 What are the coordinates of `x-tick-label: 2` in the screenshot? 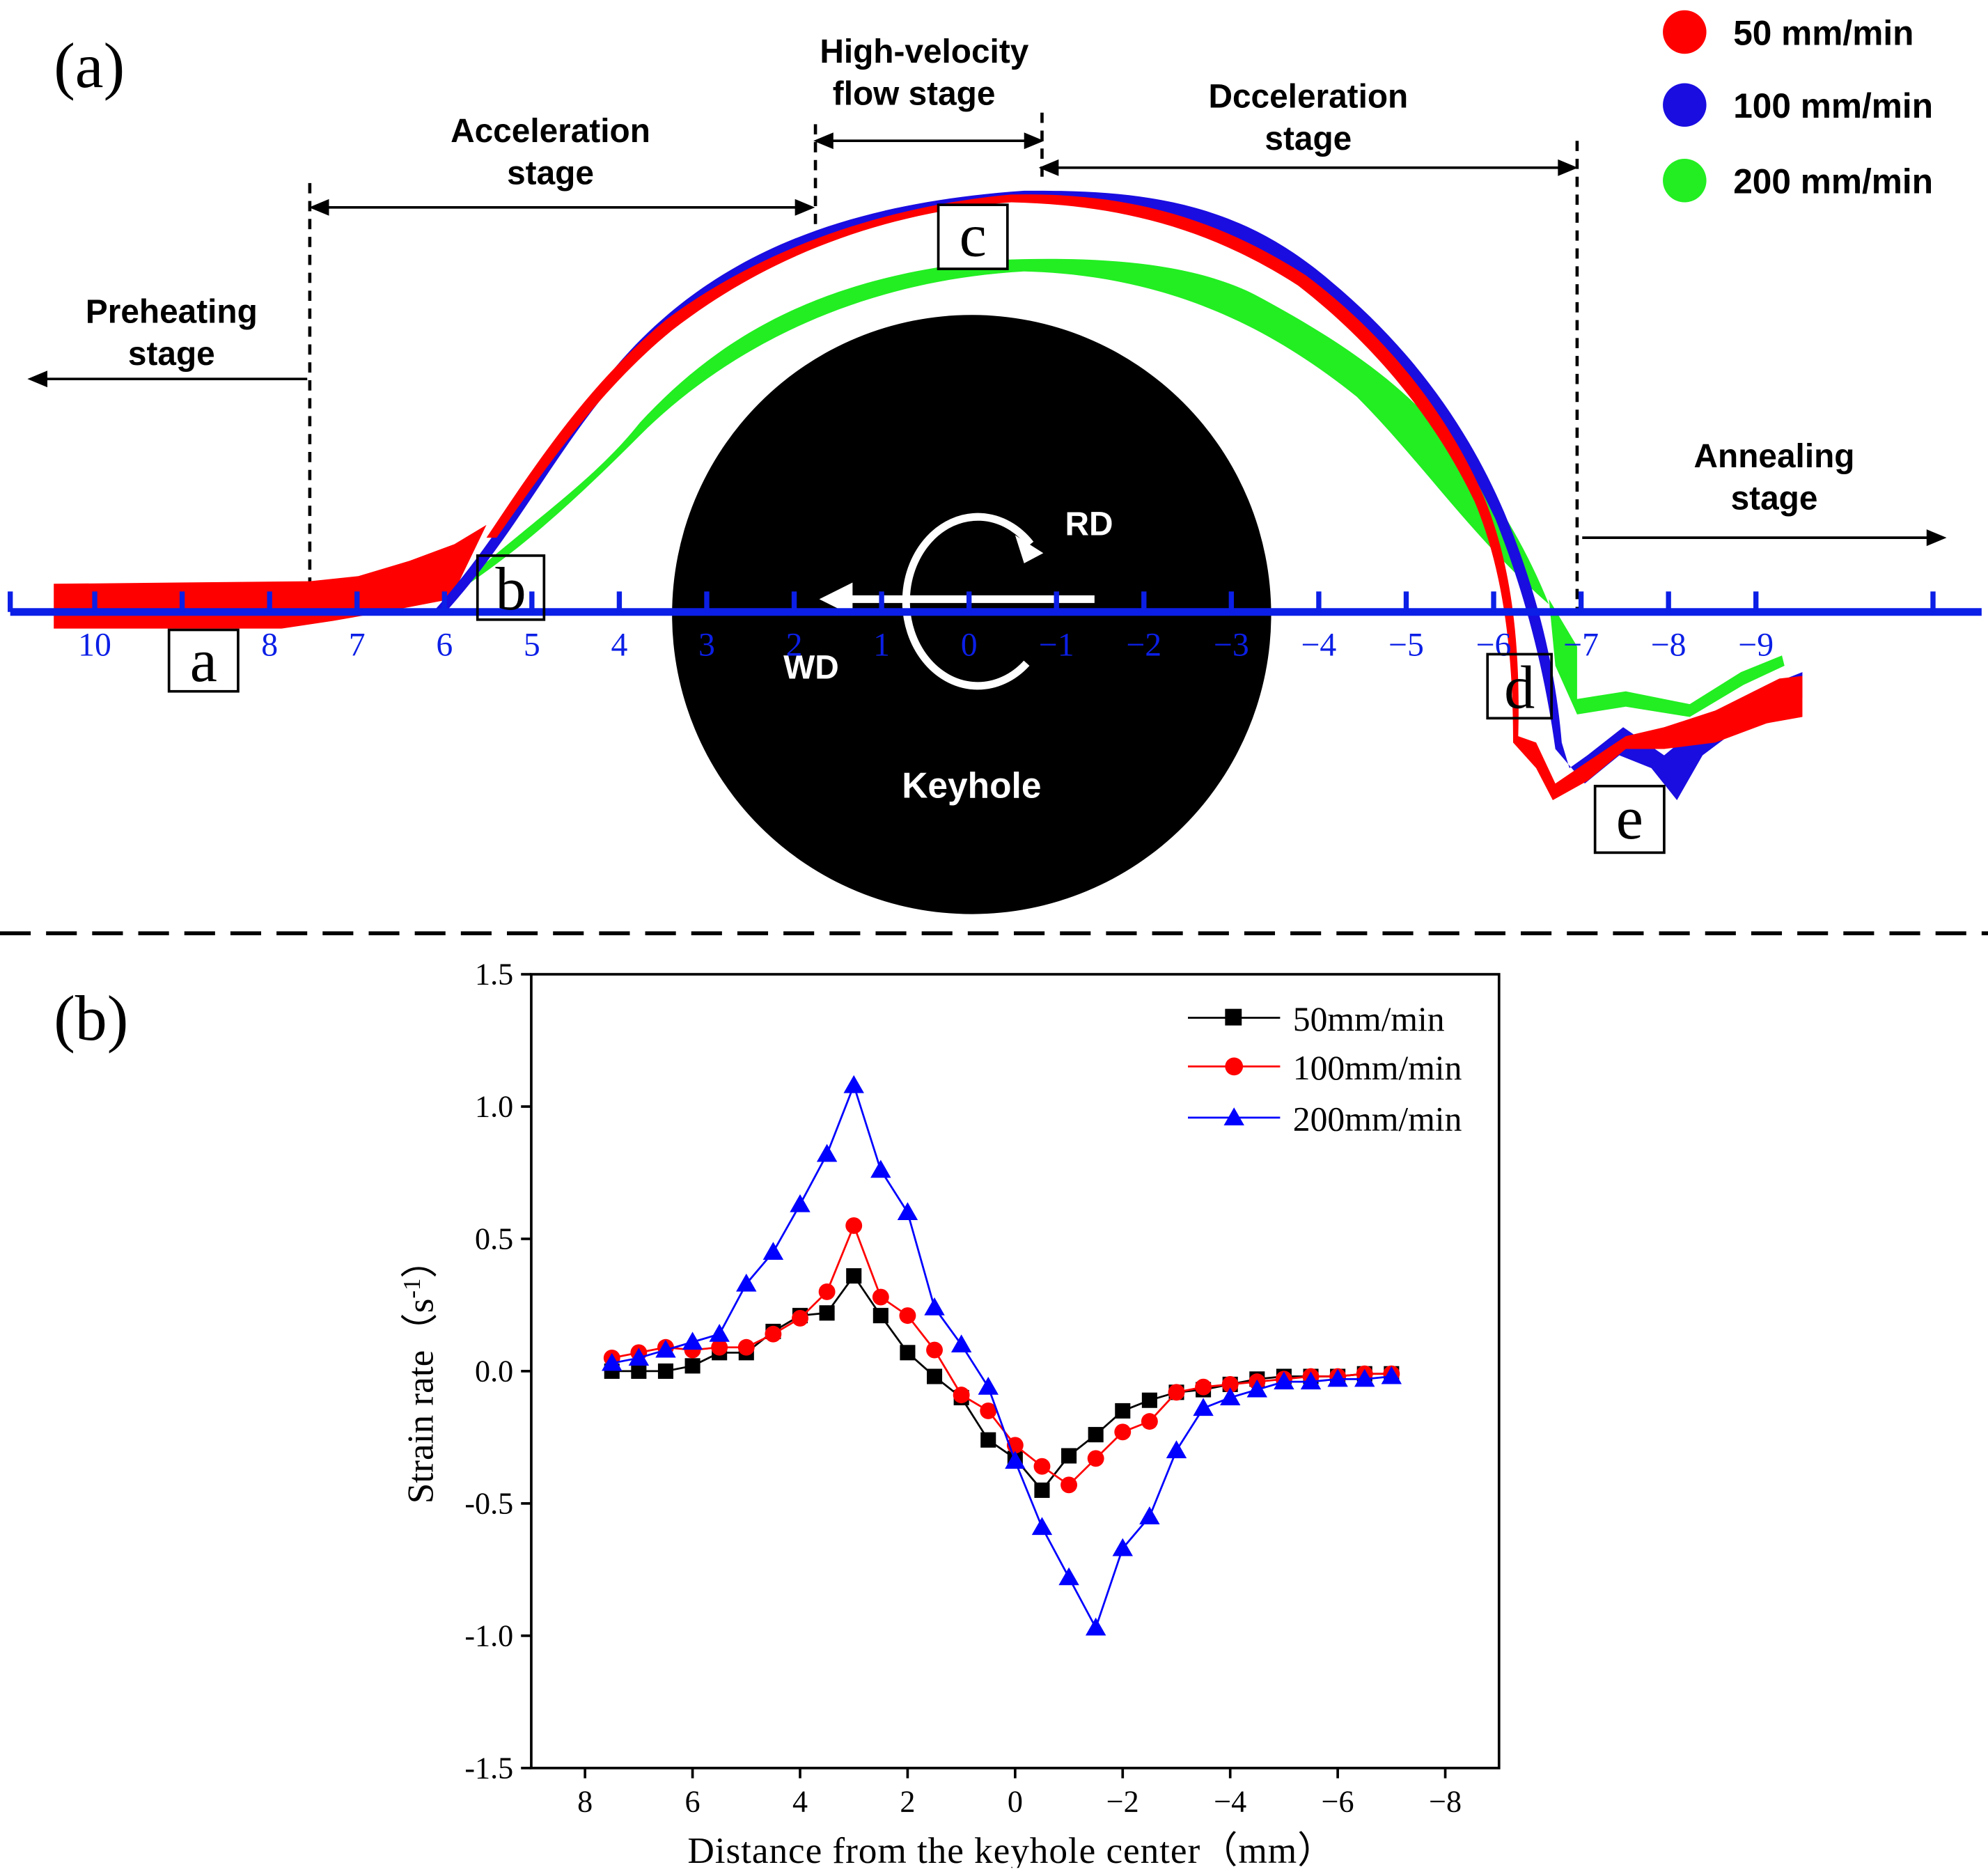 It's located at (907, 1801).